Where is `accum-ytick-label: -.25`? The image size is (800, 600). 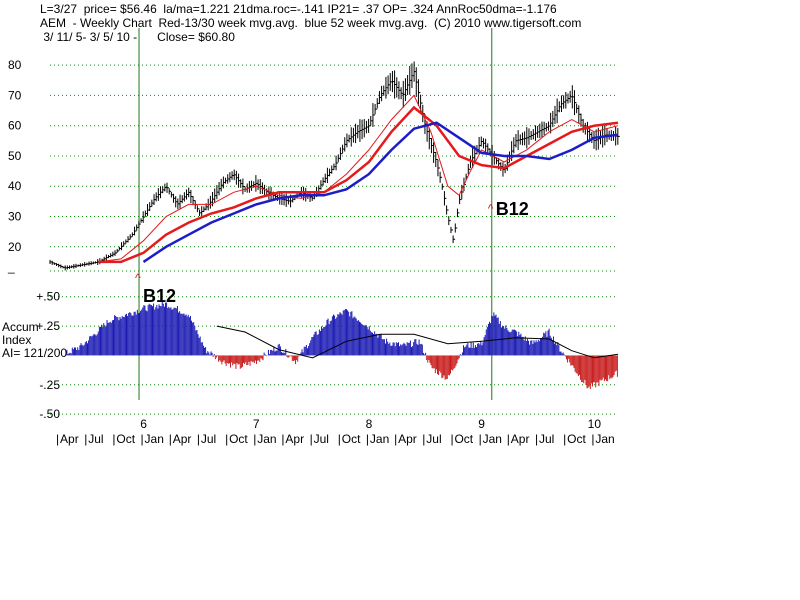 accum-ytick-label: -.25 is located at coordinates (49, 385).